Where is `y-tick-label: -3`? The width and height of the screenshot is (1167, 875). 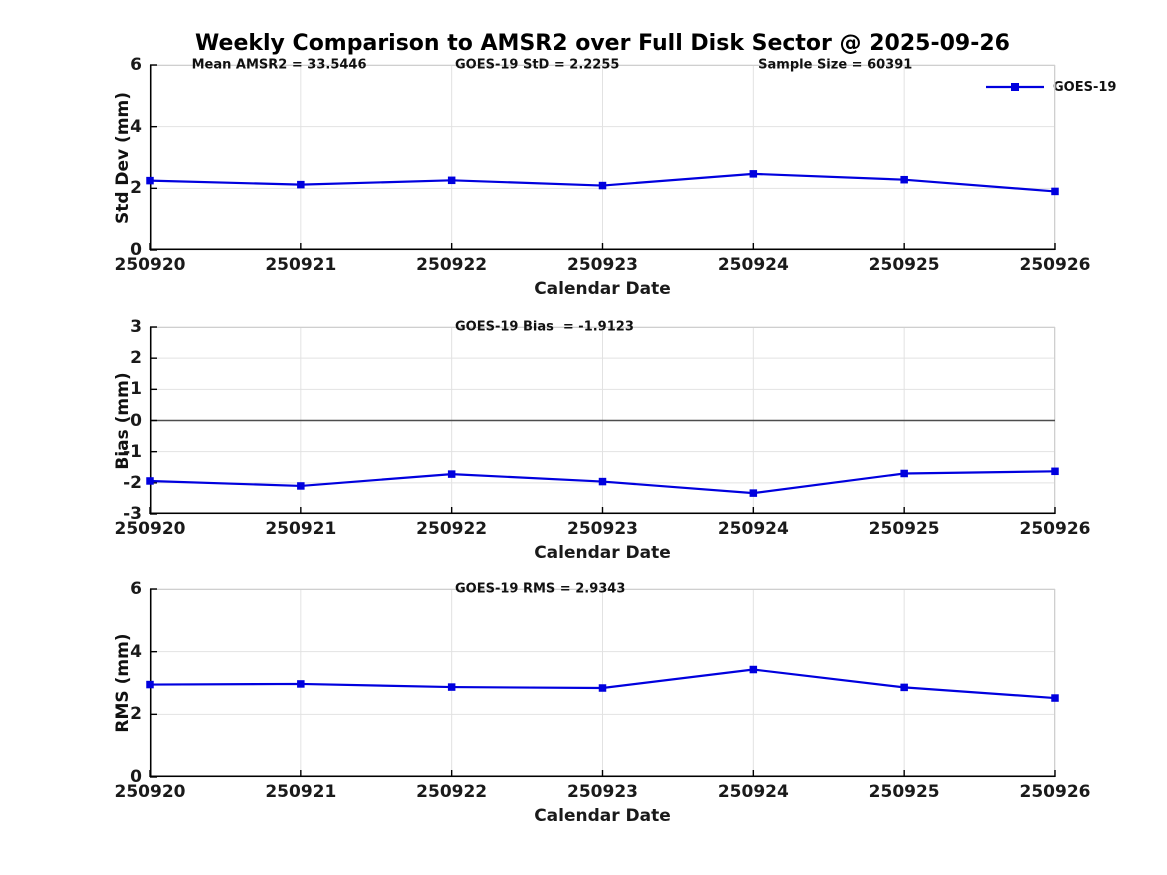 y-tick-label: -3 is located at coordinates (132, 514).